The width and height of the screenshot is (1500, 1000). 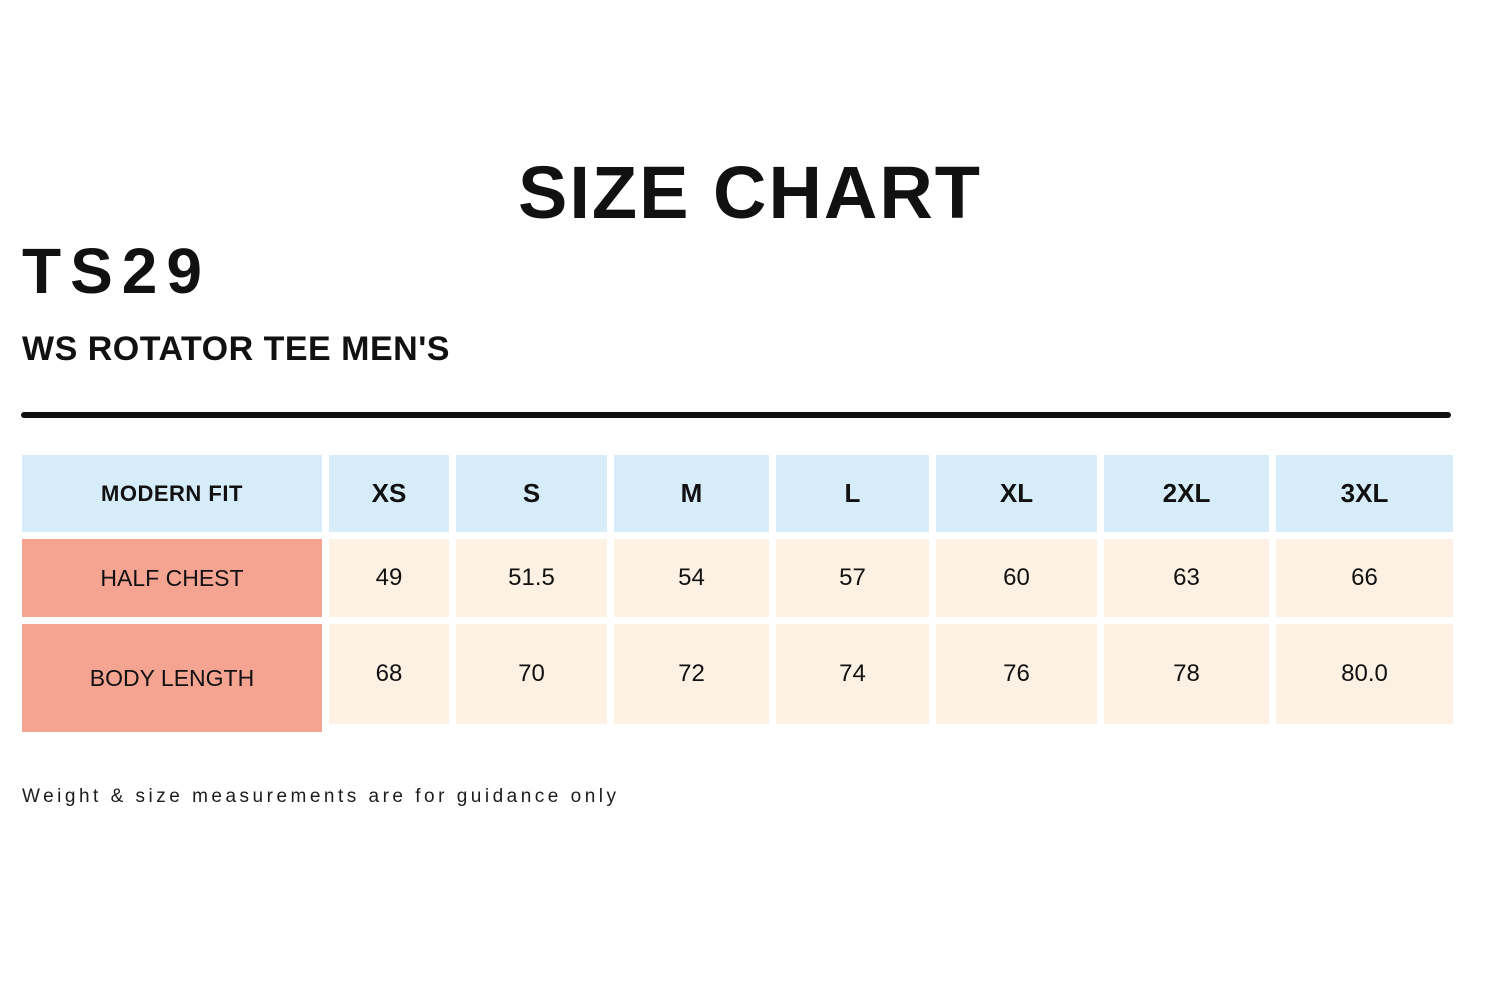 I want to click on value-body-length-3xl: 80.0, so click(x=1364, y=674).